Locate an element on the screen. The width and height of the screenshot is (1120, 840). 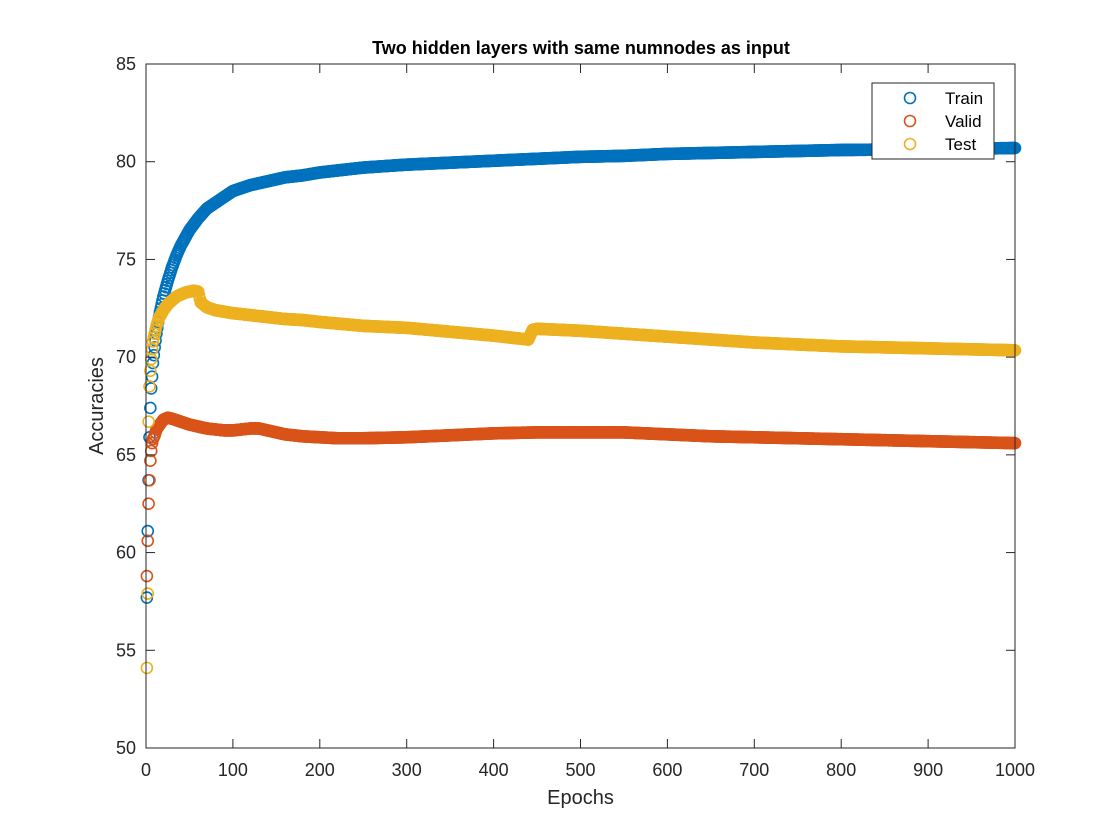
y-tick-label: 75 is located at coordinates (126, 259).